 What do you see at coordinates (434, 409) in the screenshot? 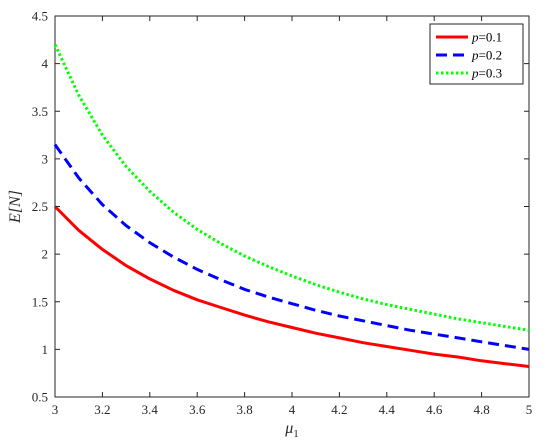
I see `x-tick-label: 4.6` at bounding box center [434, 409].